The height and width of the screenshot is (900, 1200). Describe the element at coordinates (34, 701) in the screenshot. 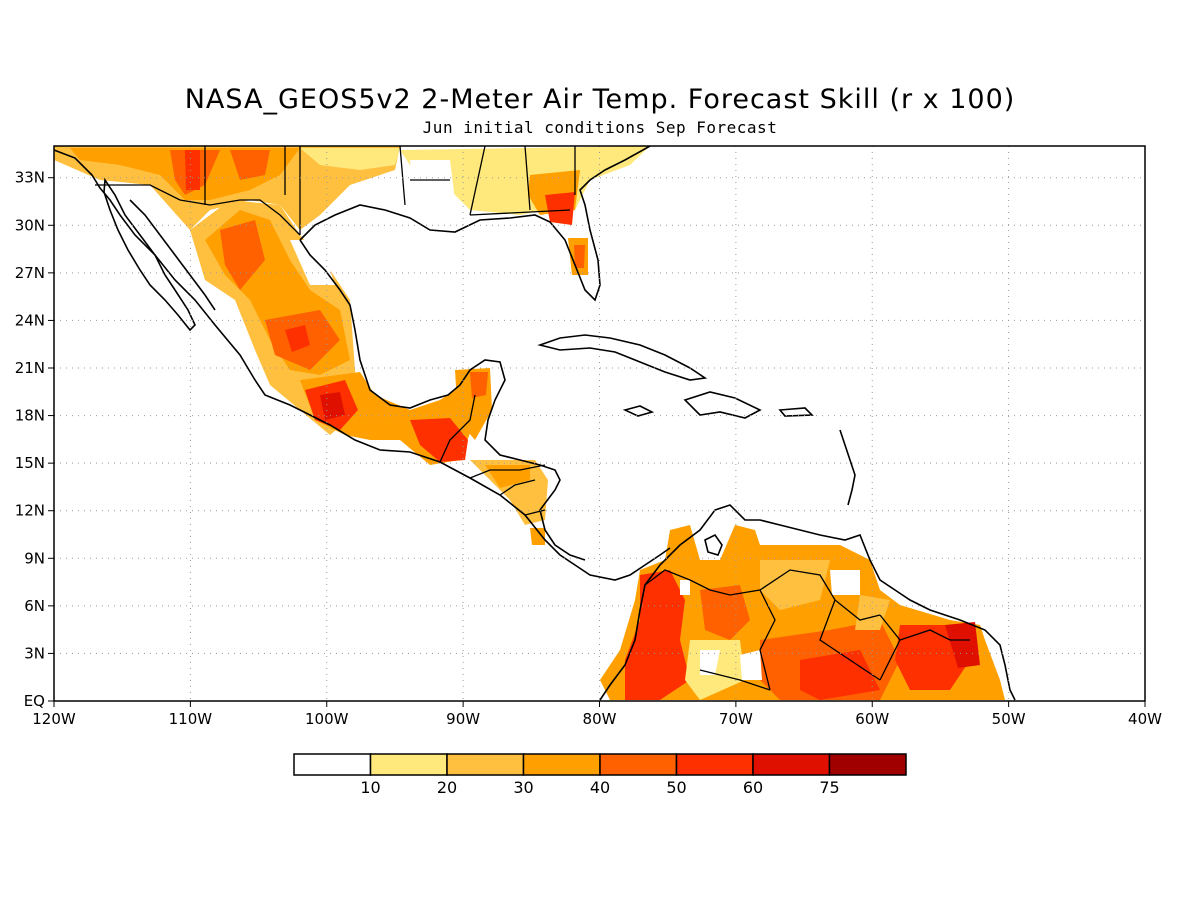

I see `lat-tick-label: EQ` at that location.